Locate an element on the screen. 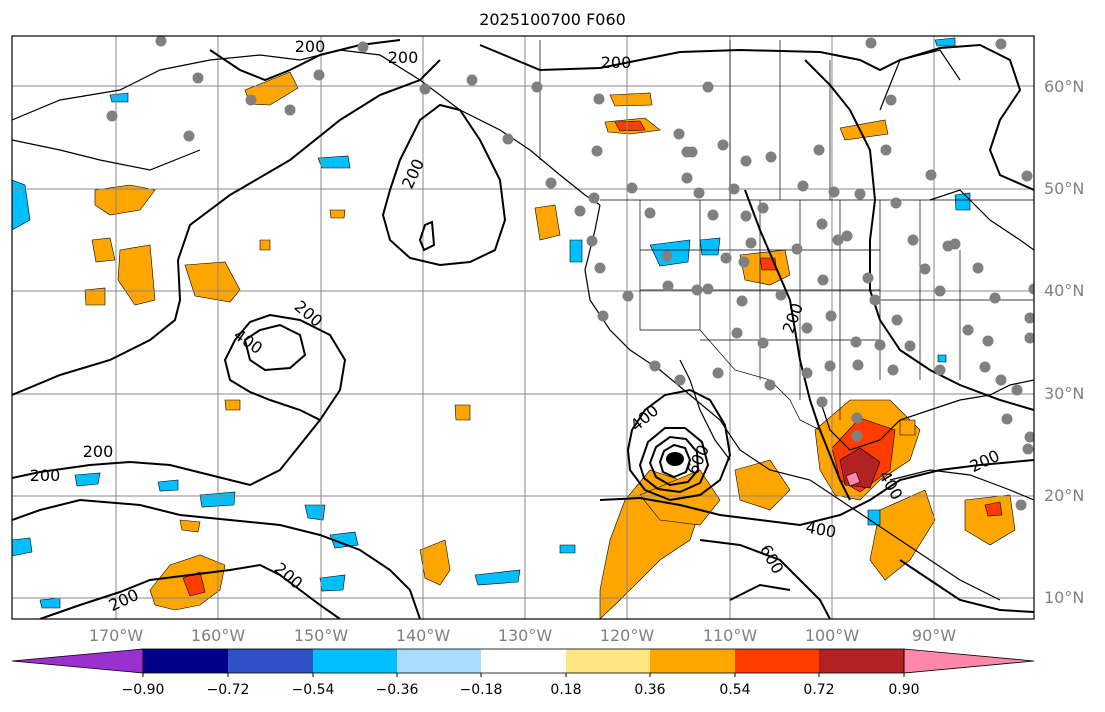 Image resolution: width=1105 pixels, height=712 pixels. lat-label-10n: 10°N is located at coordinates (1064, 597).